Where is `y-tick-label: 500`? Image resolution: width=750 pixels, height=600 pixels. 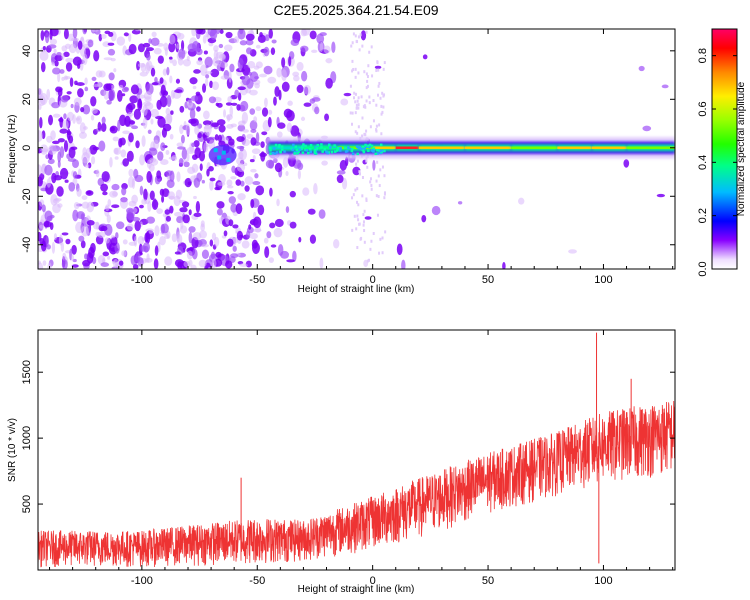
y-tick-label: 500 is located at coordinates (27, 504).